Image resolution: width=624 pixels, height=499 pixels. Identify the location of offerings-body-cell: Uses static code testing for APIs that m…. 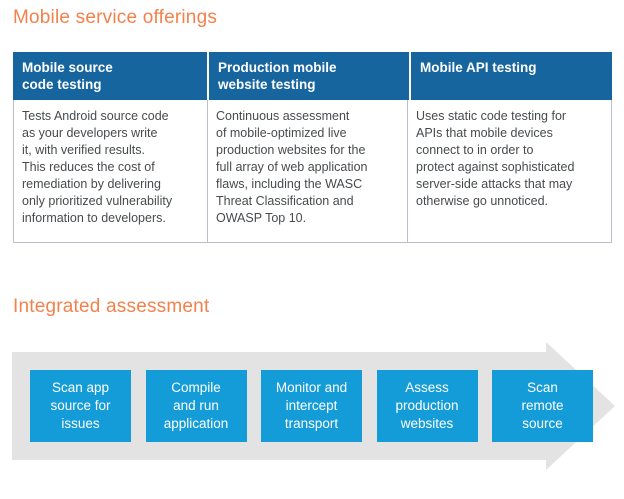
(495, 158).